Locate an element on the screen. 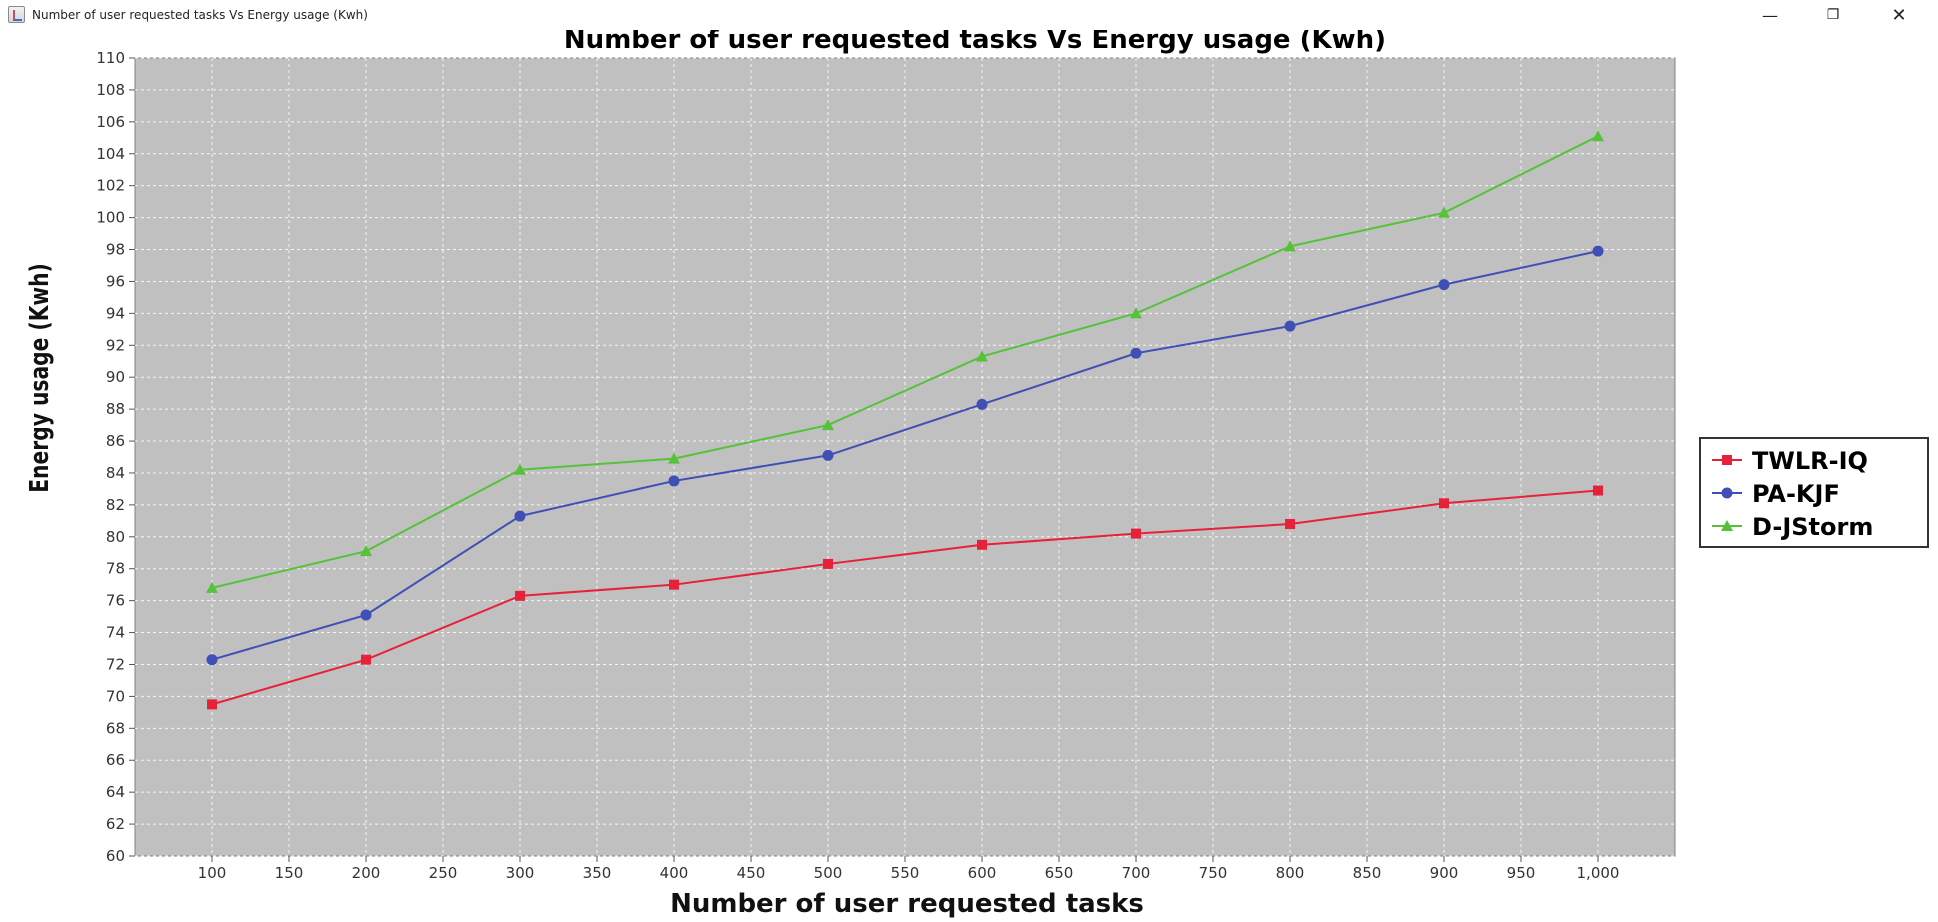  y-tick-label: 68 is located at coordinates (115, 728).